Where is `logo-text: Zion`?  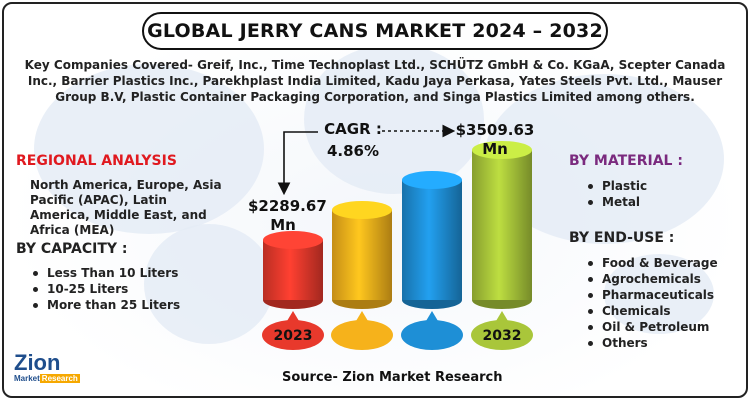
logo-text: Zion is located at coordinates (37, 362).